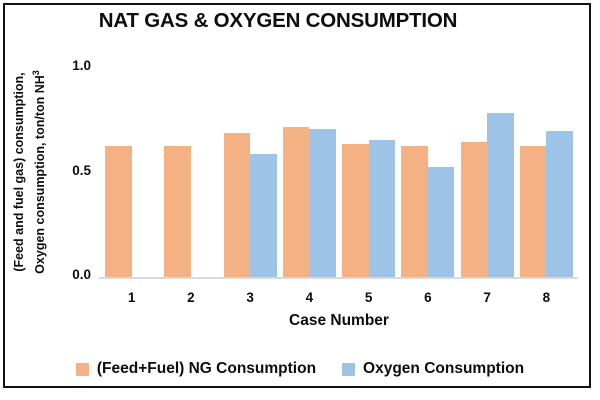 This screenshot has height=400, width=600. Describe the element at coordinates (368, 297) in the screenshot. I see `x-tick-label-5: 5` at that location.